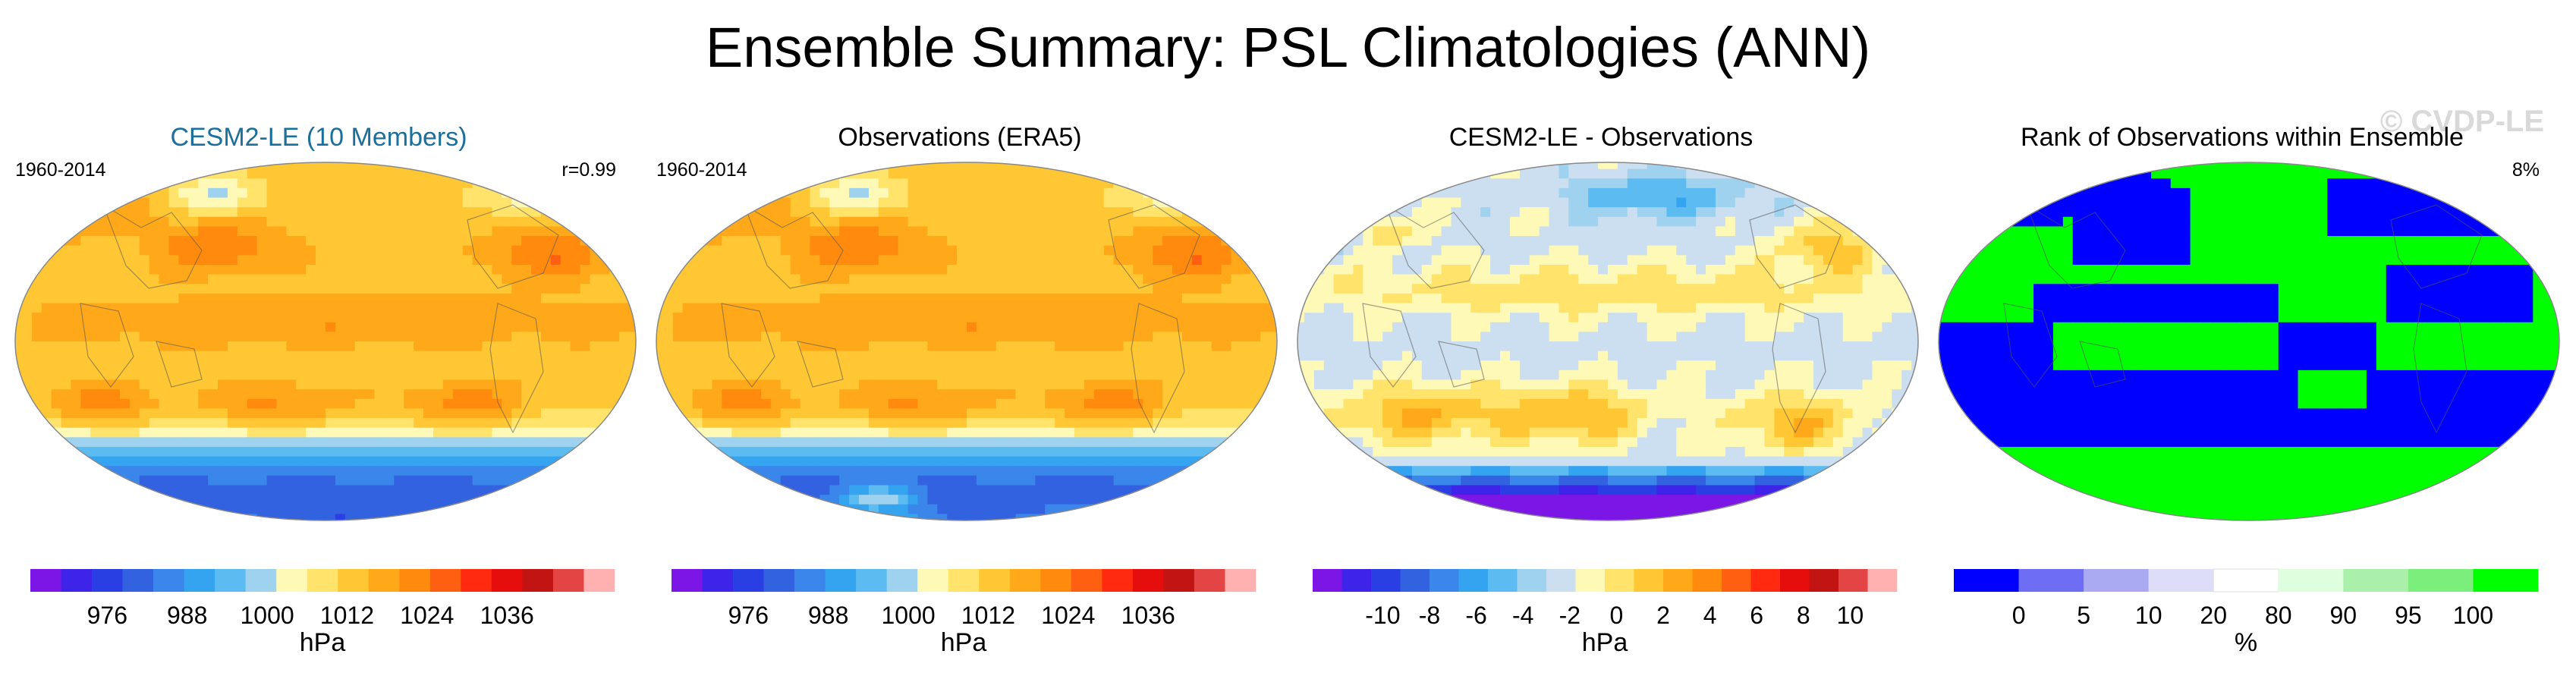 This screenshot has width=2576, height=676. Describe the element at coordinates (60, 170) in the screenshot. I see `panel-period: 1960-2014` at that location.